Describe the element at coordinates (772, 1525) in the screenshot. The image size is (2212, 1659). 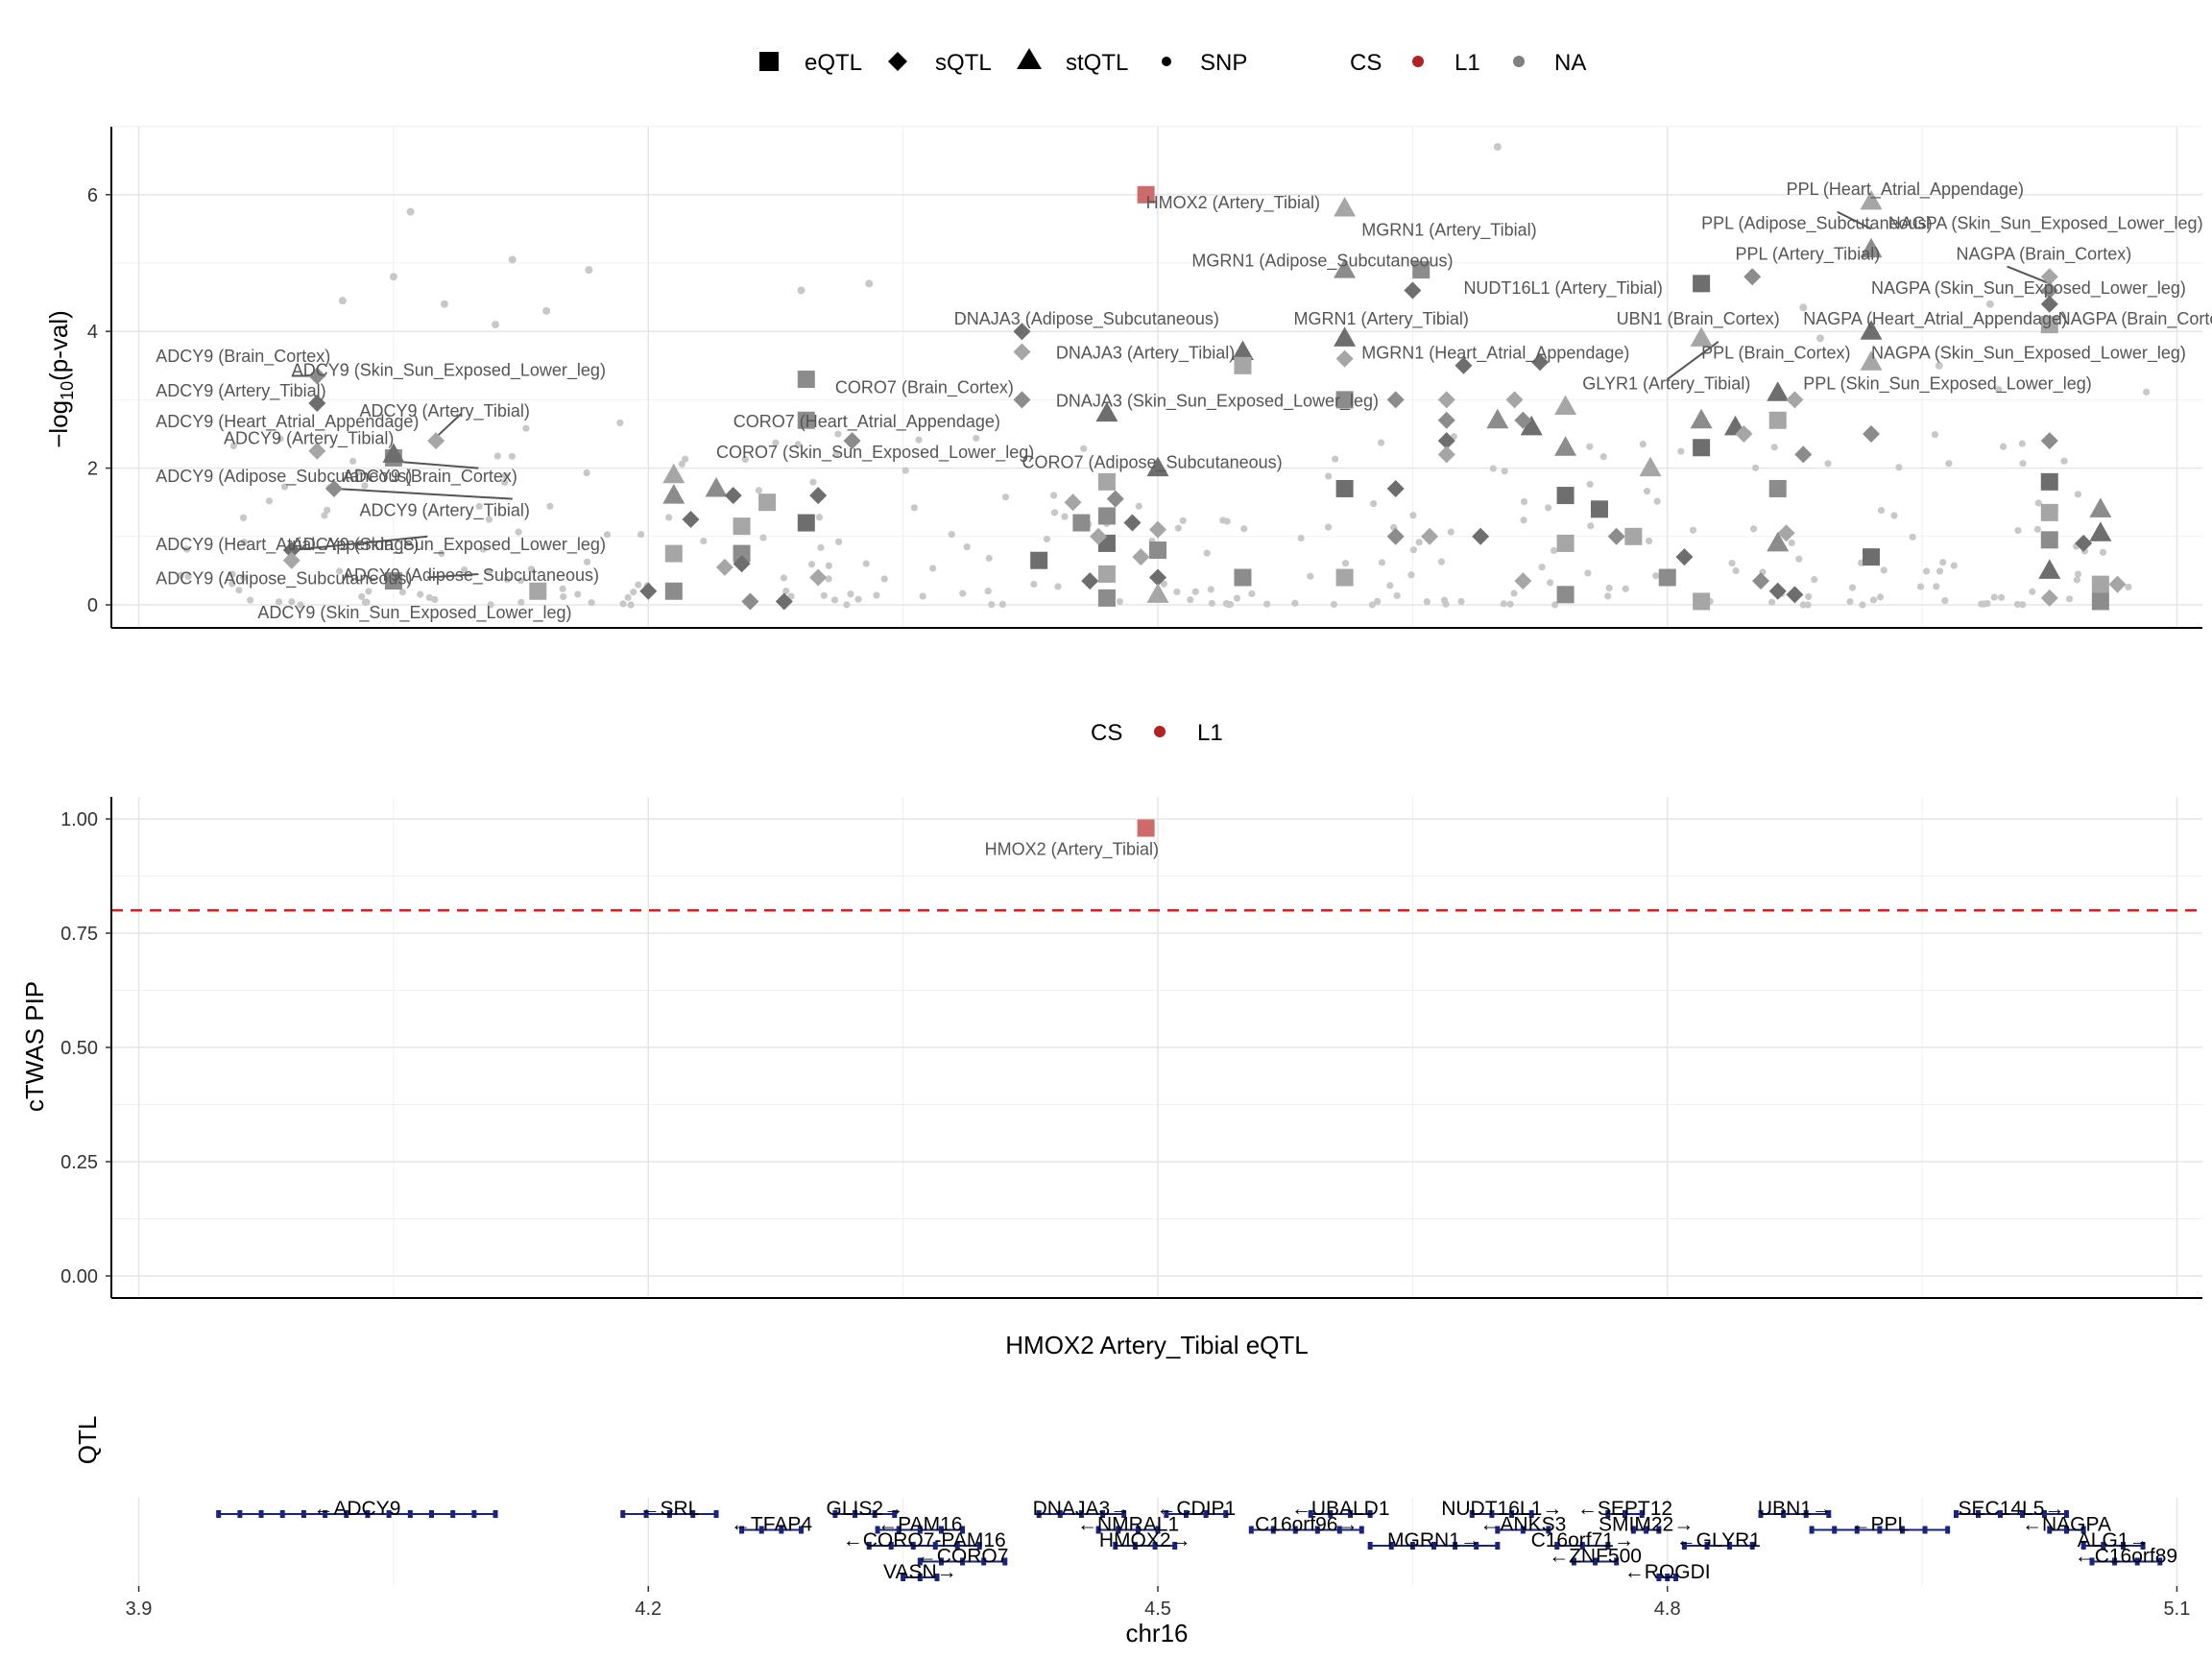
I see `gene-label: ←TFAP4` at that location.